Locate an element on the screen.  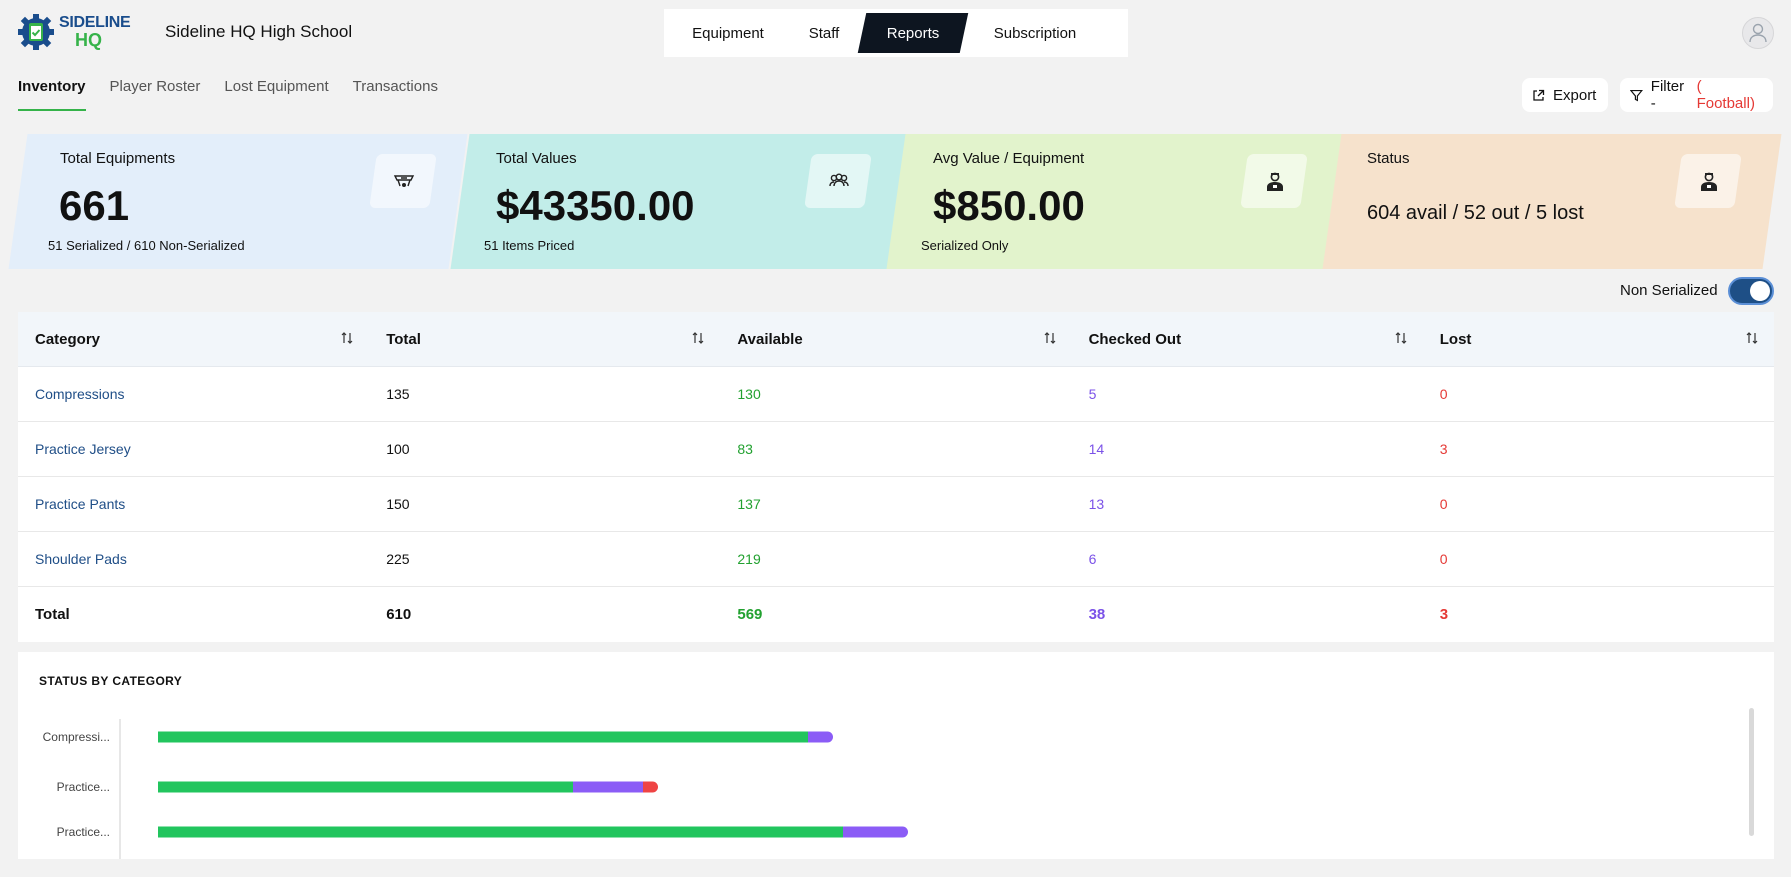
filter-label: Filter - is located at coordinates (1667, 95).